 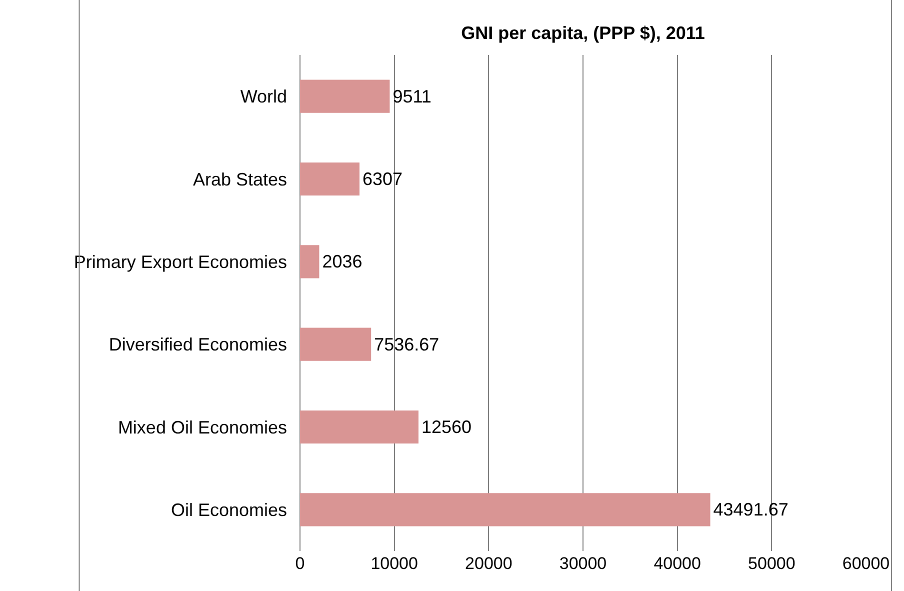 I want to click on x-tick-label: 20000, so click(x=488, y=563).